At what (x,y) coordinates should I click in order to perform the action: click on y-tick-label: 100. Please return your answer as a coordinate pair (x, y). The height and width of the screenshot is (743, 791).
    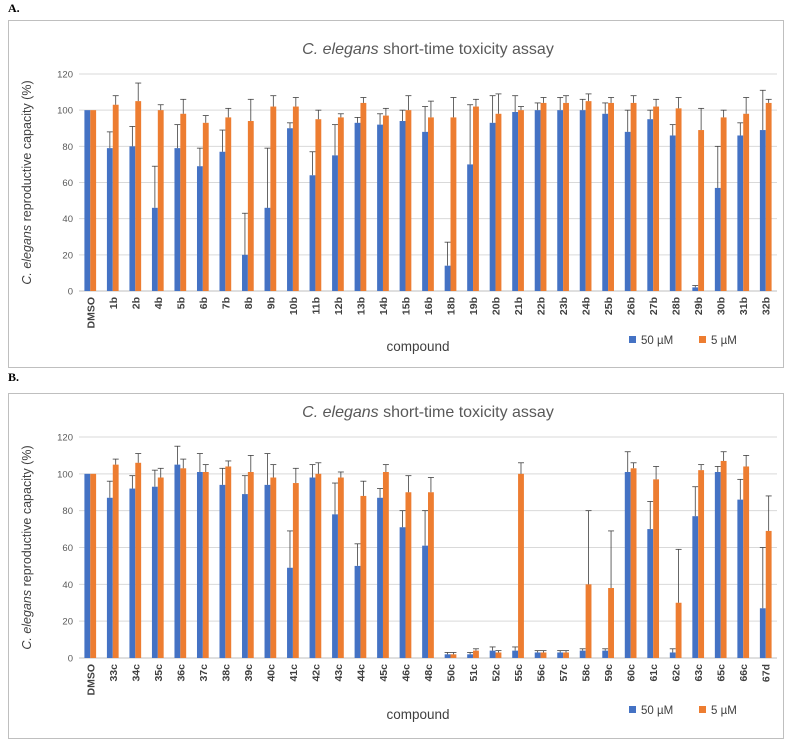
    Looking at the image, I should click on (65, 111).